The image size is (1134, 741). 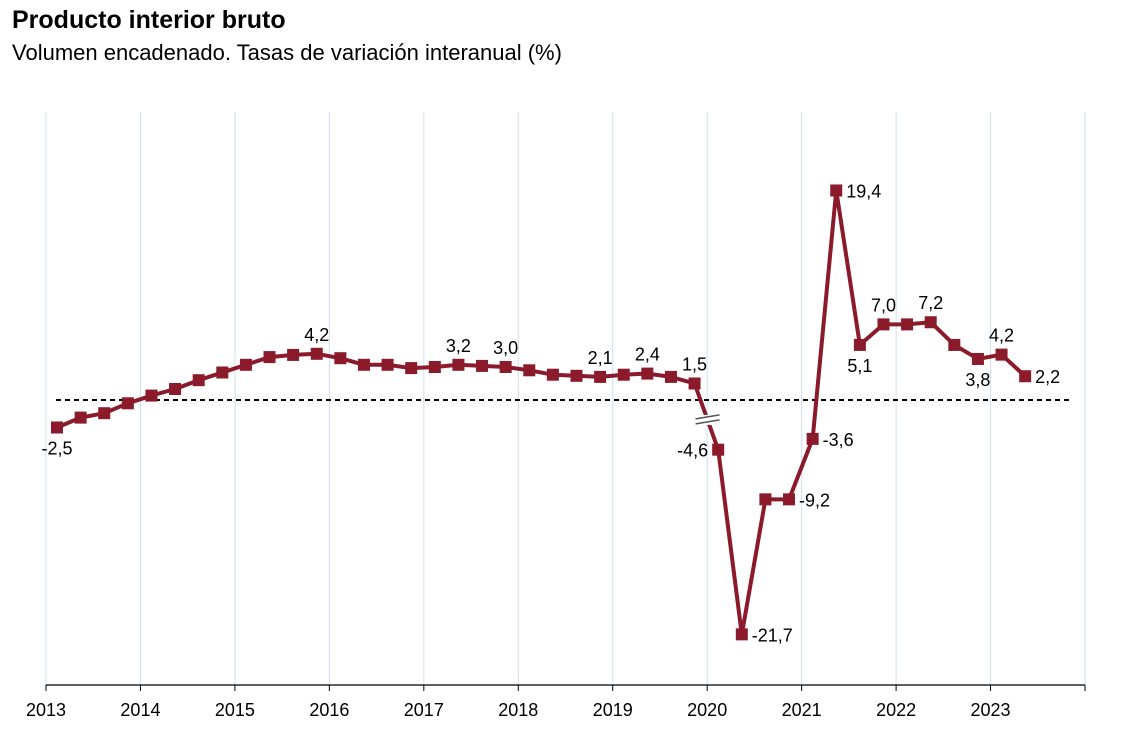 I want to click on data-label: -3,6, so click(x=838, y=440).